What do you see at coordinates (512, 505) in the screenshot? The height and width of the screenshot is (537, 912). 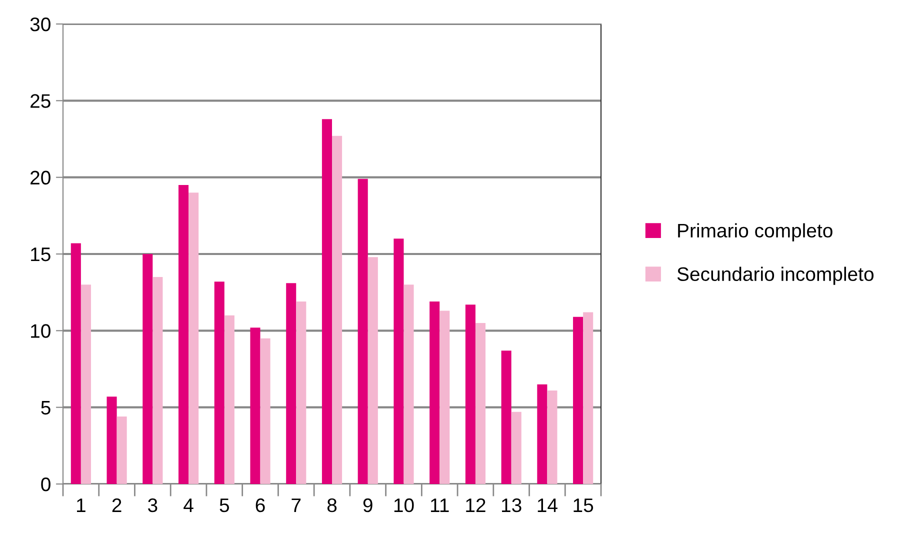 I see `x-tick-label: 13` at bounding box center [512, 505].